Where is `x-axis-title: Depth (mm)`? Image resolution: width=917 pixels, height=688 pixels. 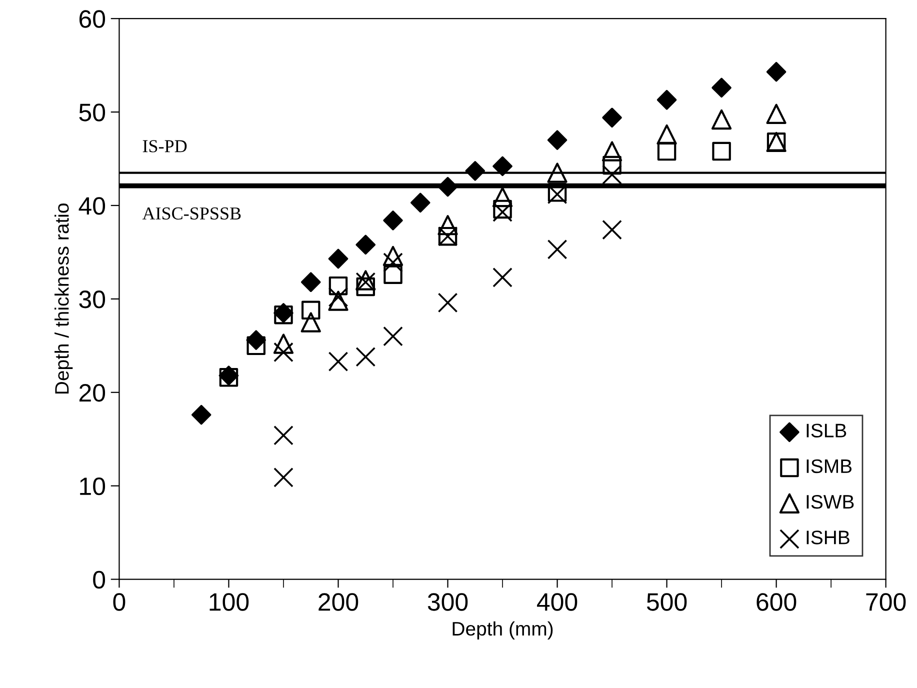 x-axis-title: Depth (mm) is located at coordinates (502, 630).